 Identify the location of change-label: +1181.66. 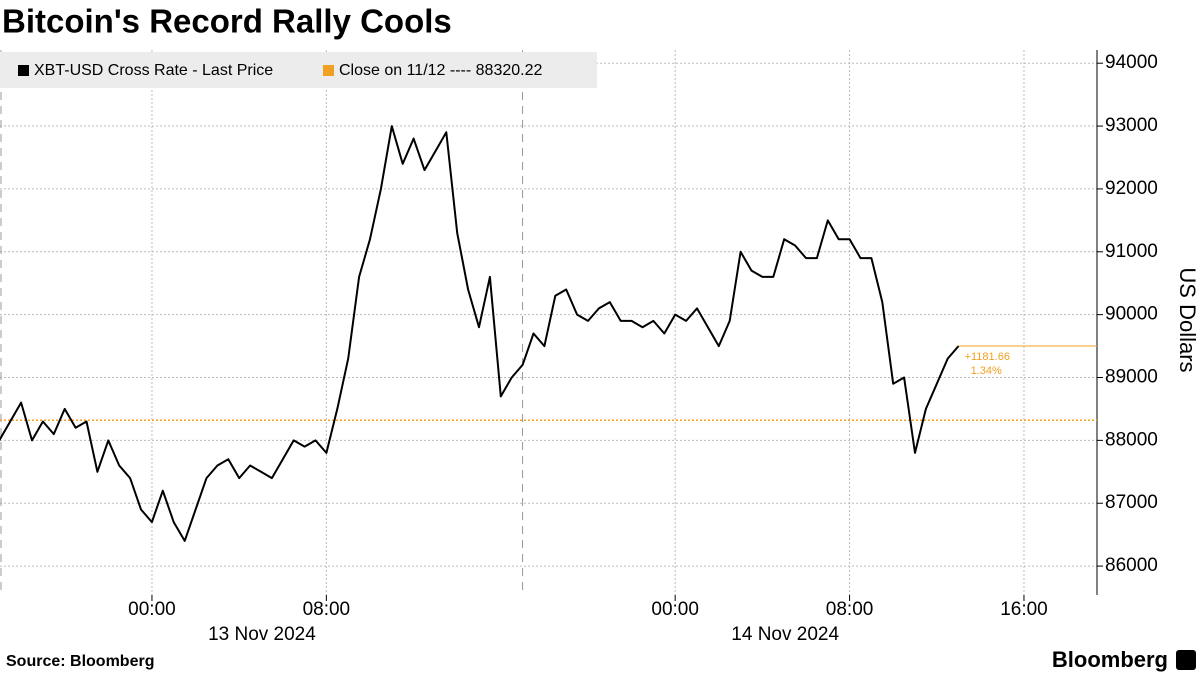
(987, 357).